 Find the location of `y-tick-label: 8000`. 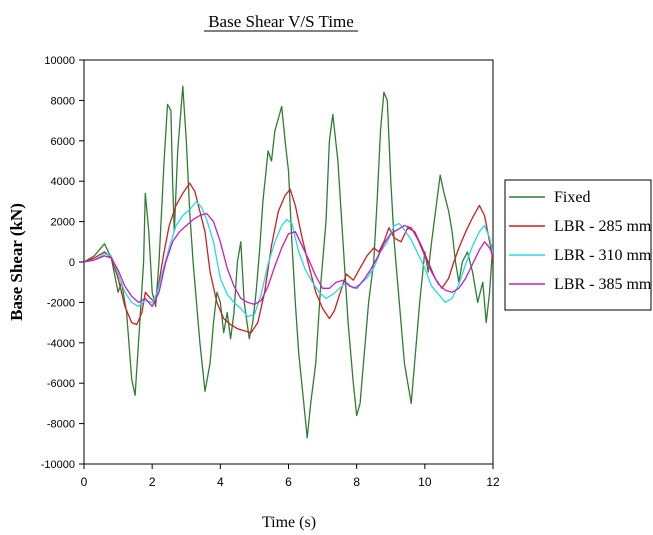

y-tick-label: 8000 is located at coordinates (63, 101).